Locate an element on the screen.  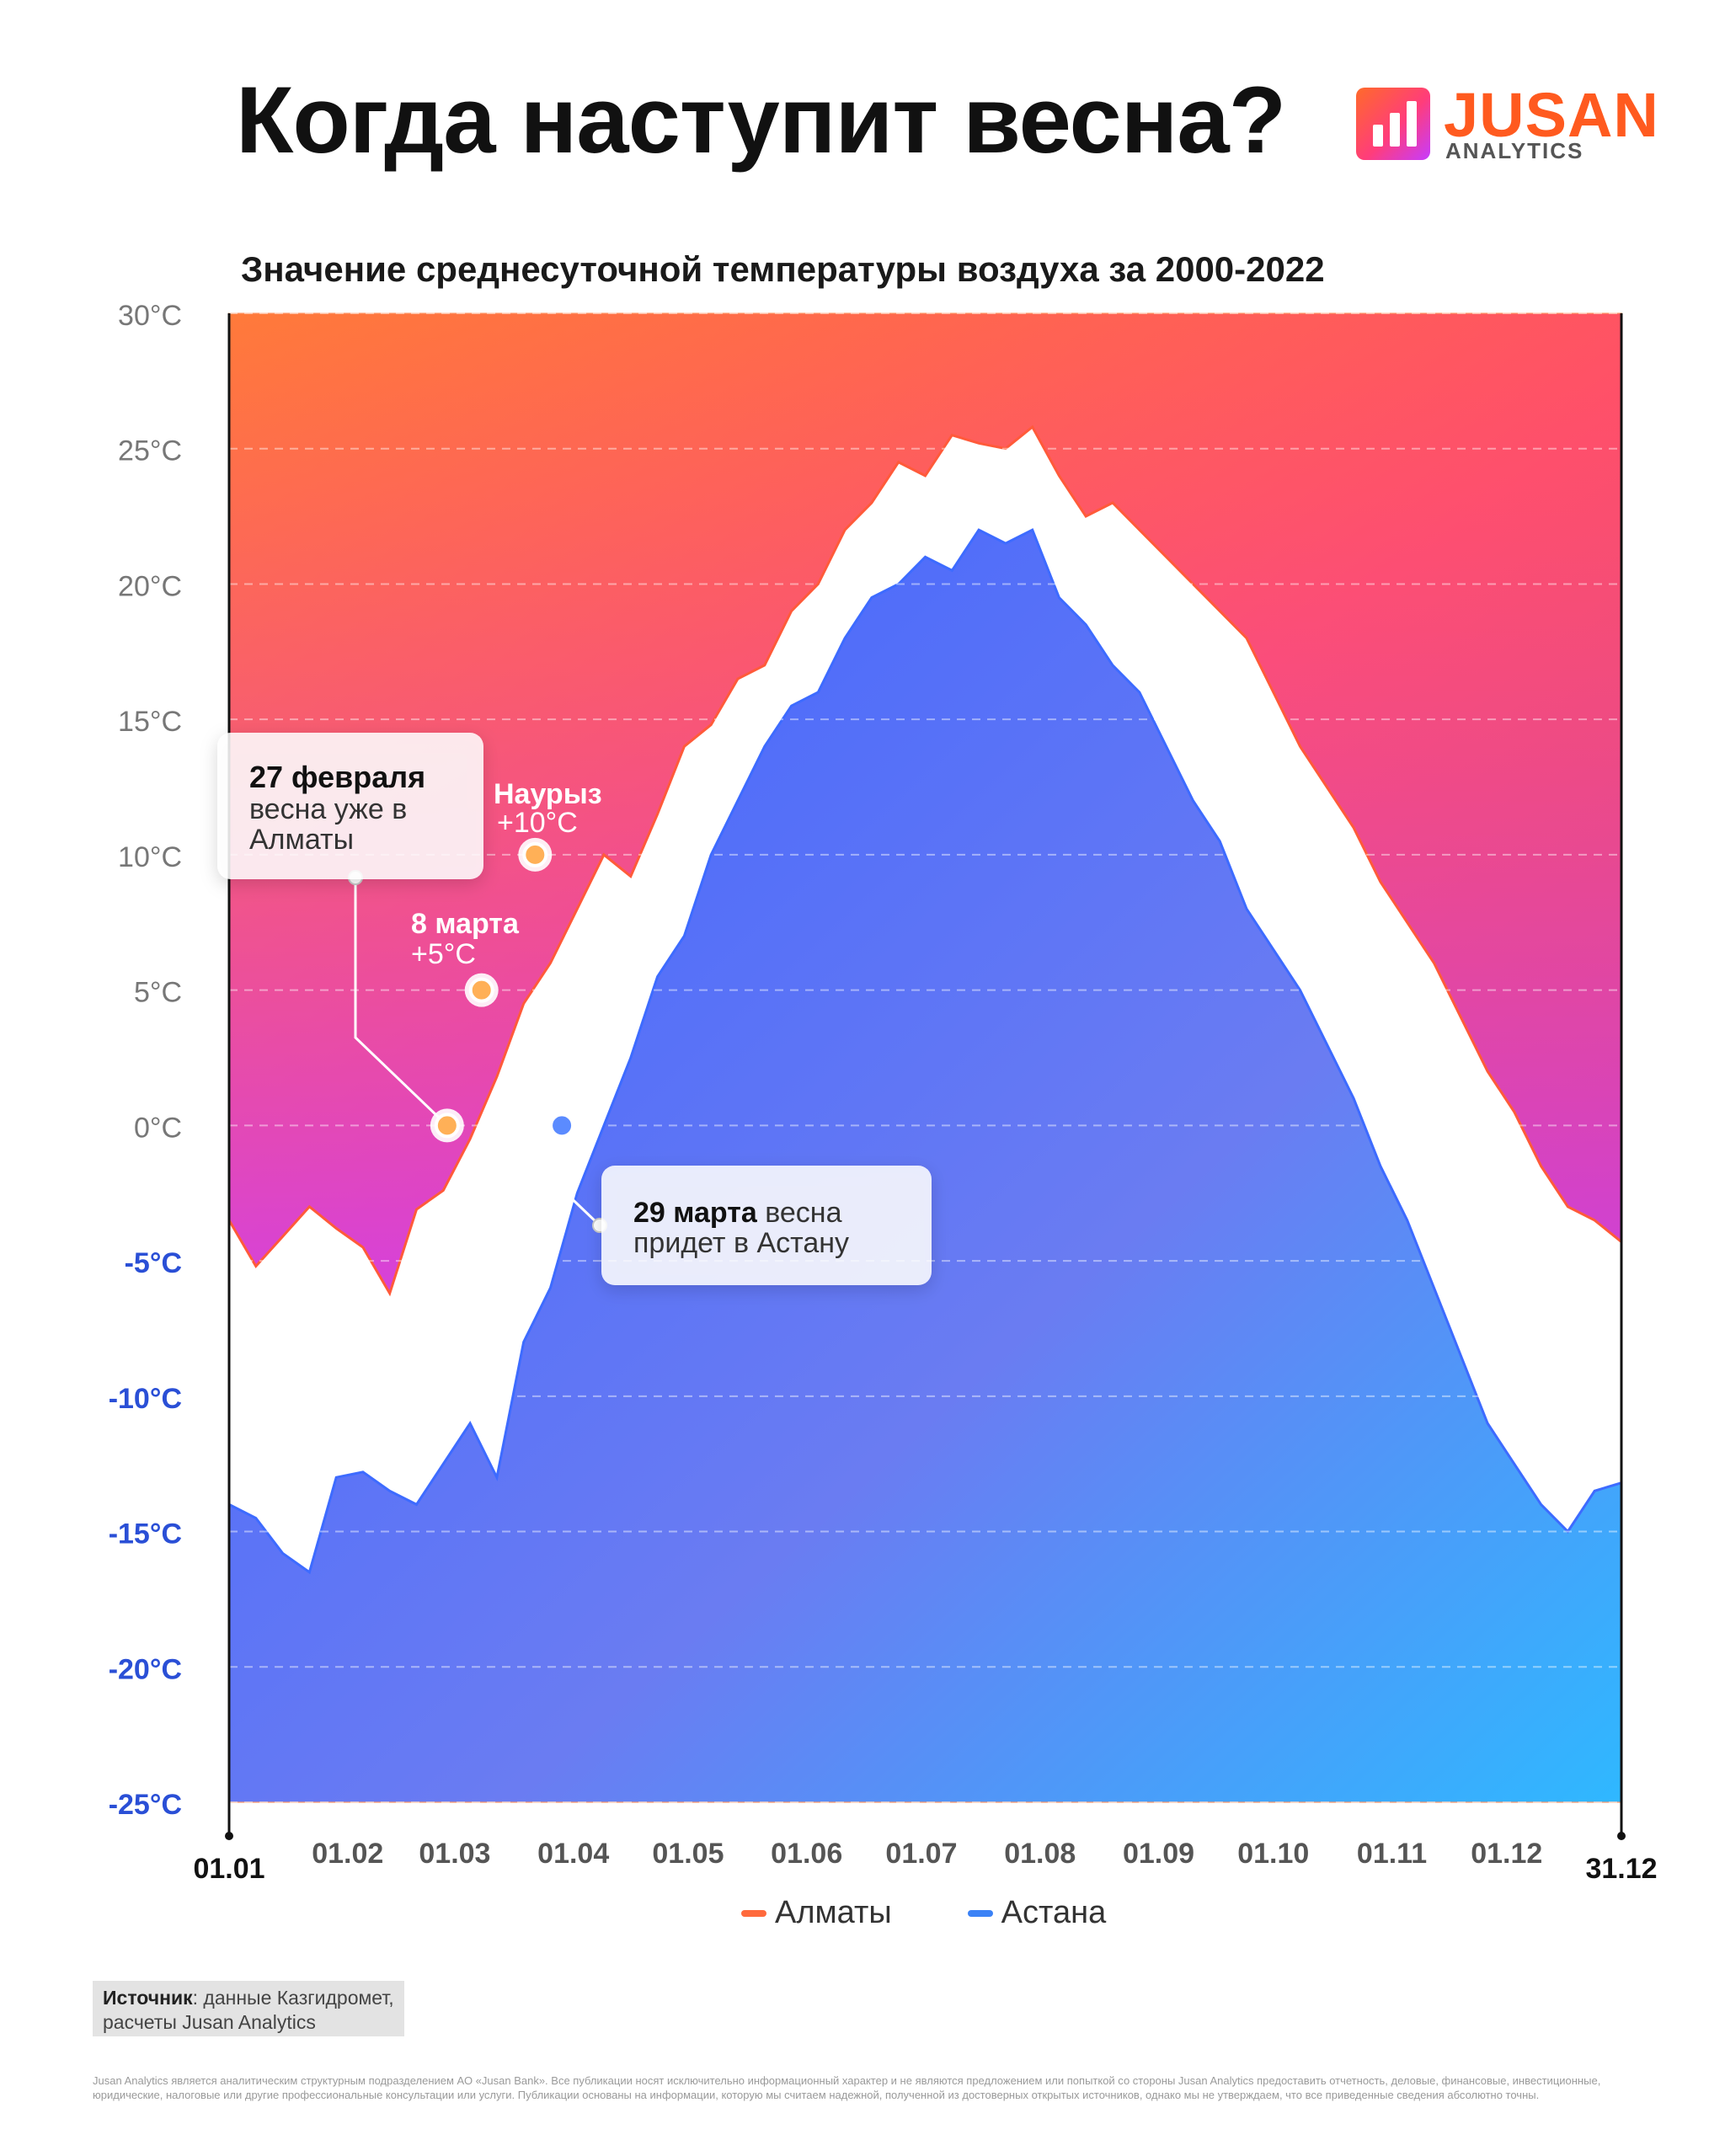
x-tick-label: 01.07 is located at coordinates (921, 1854).